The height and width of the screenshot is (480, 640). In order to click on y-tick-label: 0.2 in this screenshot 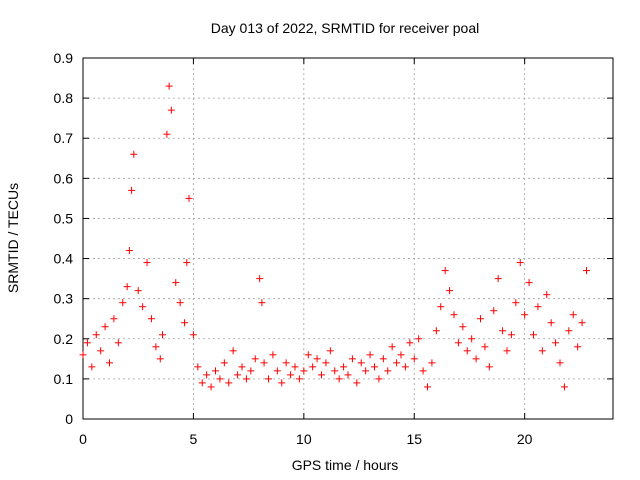, I will do `click(64, 339)`.